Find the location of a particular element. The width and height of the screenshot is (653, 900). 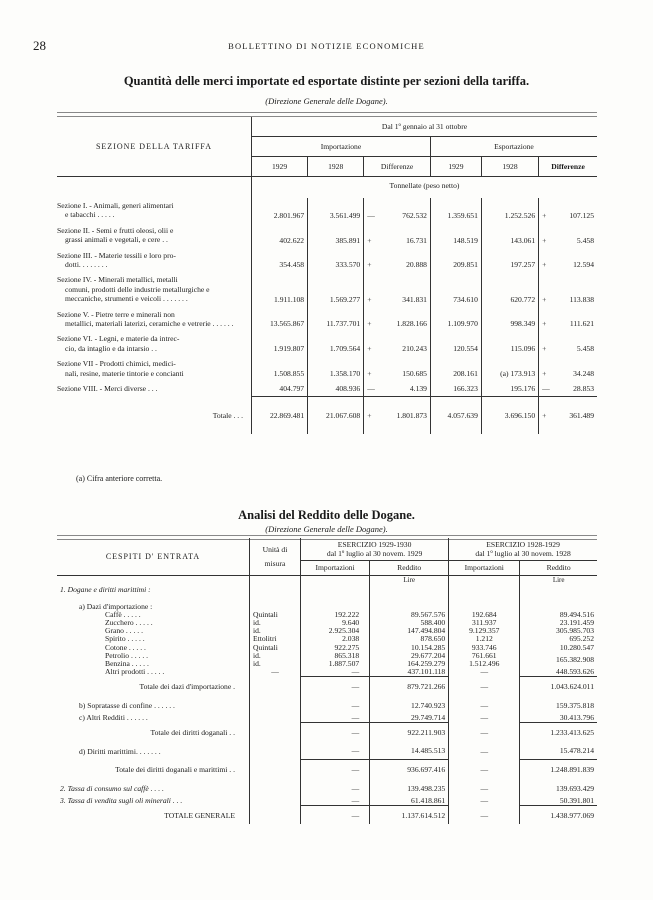

value-e29: 208.161 is located at coordinates (455, 369).